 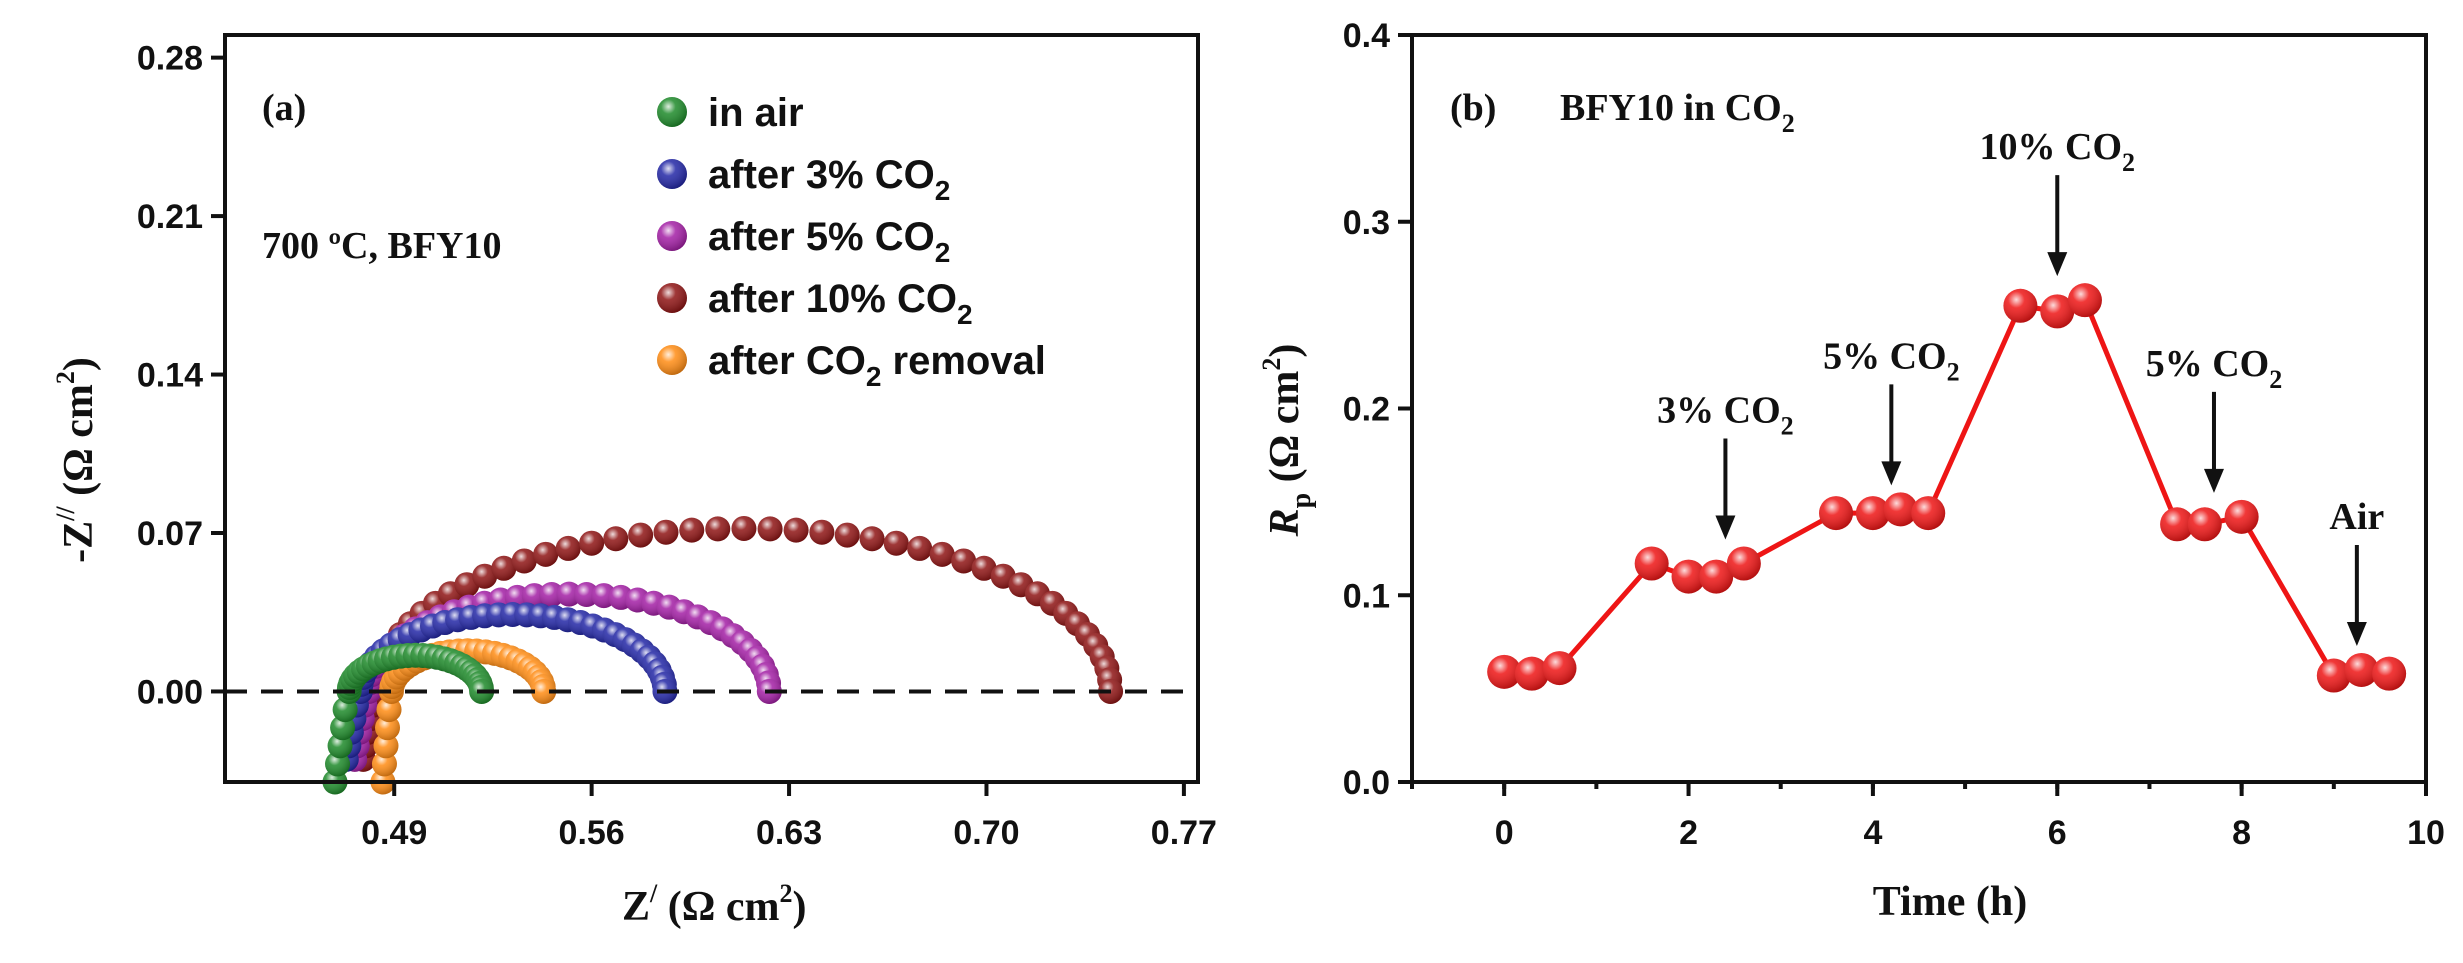 What do you see at coordinates (756, 113) in the screenshot?
I see `legend-label: in air` at bounding box center [756, 113].